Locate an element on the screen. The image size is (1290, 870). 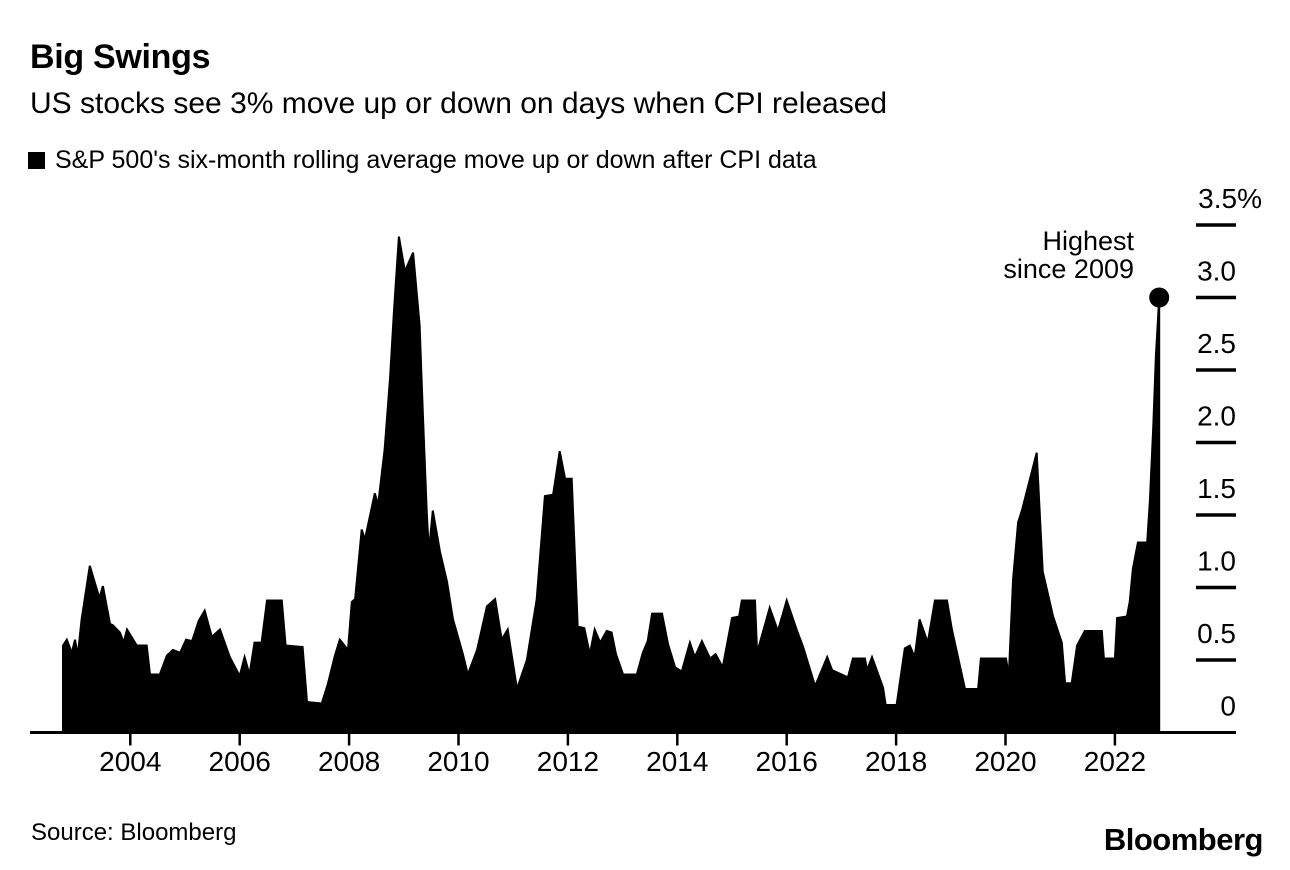
endpoint-dot is located at coordinates (1159, 297).